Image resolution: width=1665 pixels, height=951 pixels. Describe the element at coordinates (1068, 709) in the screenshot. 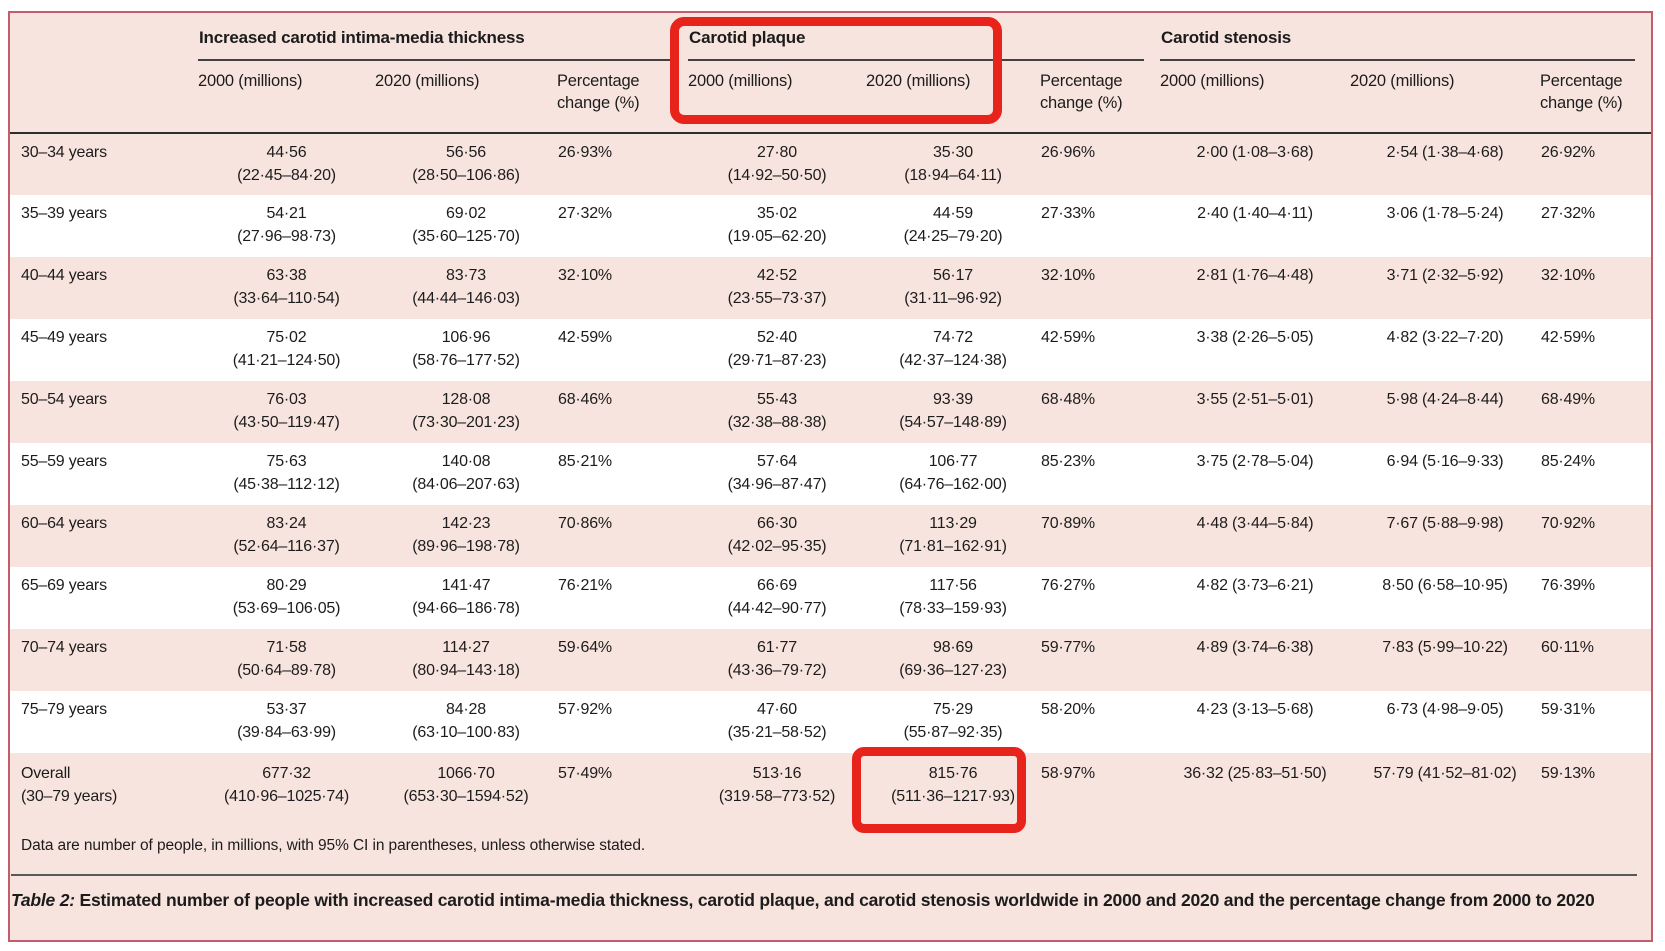

I see `table-cell: 58·20%` at that location.